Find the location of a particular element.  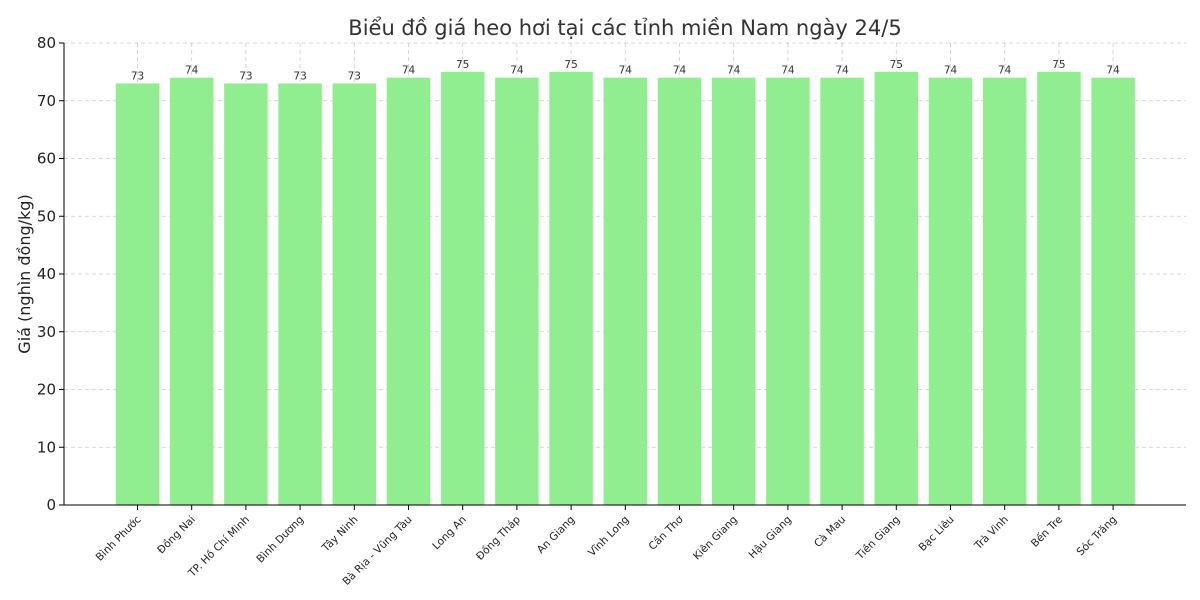

y-tick-label: 60 is located at coordinates (46, 159).